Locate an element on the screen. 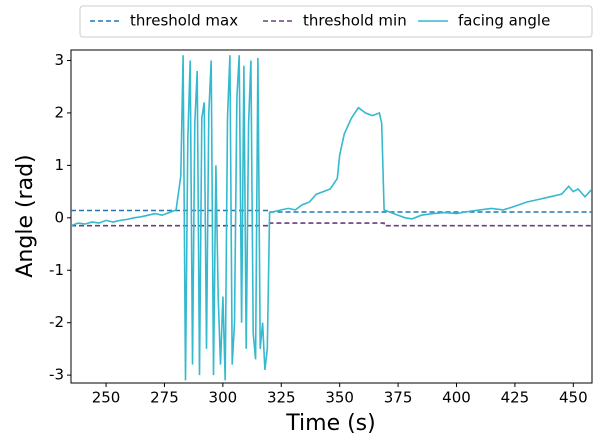  y-tick-label: 1 is located at coordinates (59, 165).